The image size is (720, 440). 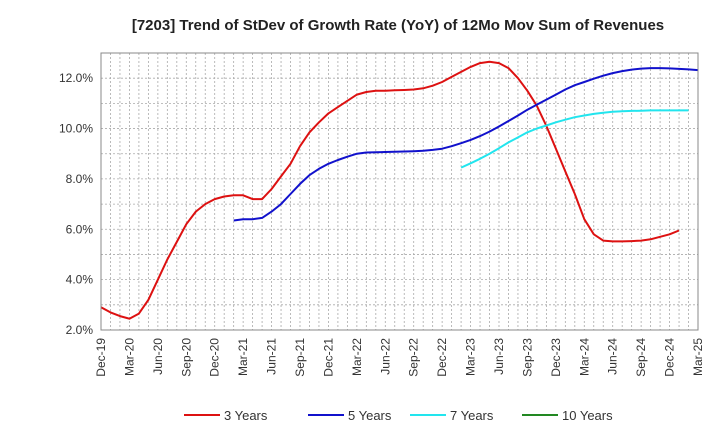 I want to click on legend-label: 5 Years, so click(x=370, y=415).